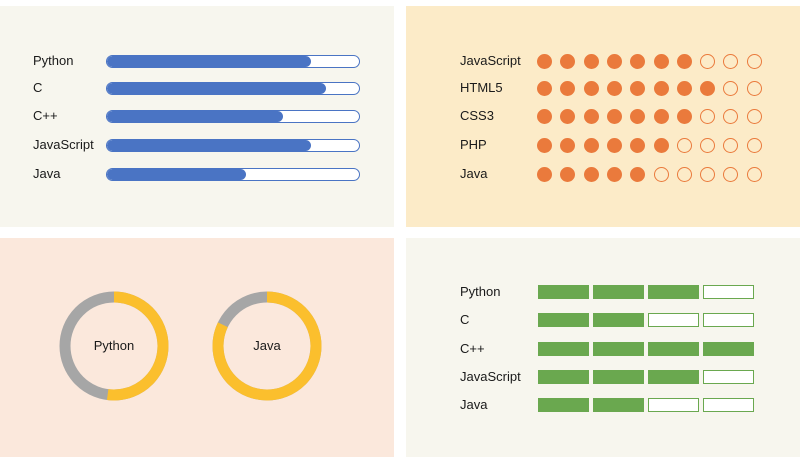  I want to click on dot-skill-label-javascript: JavaScript, so click(490, 60).